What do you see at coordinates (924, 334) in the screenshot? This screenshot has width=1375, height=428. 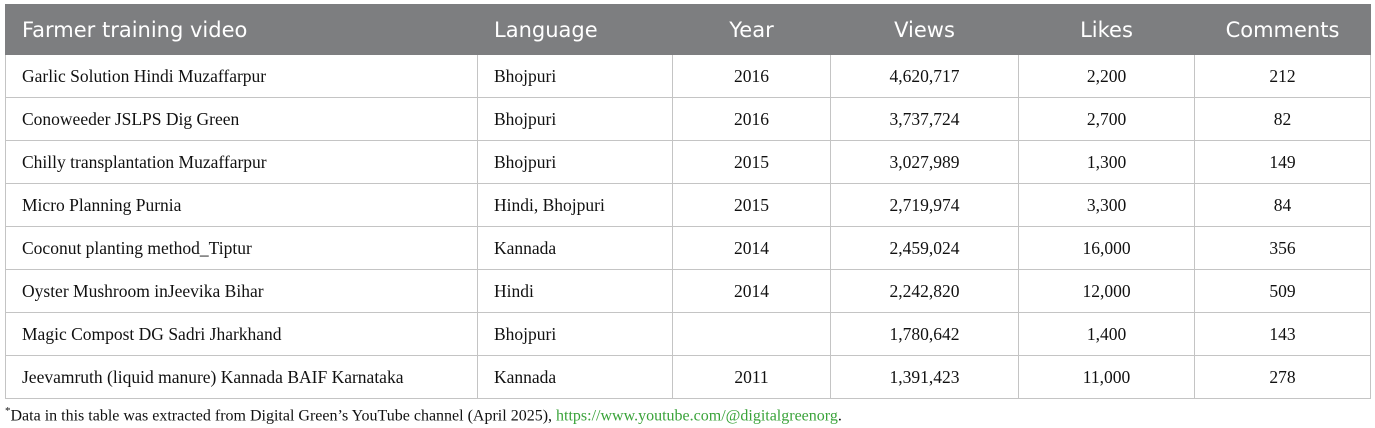 I see `table-cell: 1,780,642` at bounding box center [924, 334].